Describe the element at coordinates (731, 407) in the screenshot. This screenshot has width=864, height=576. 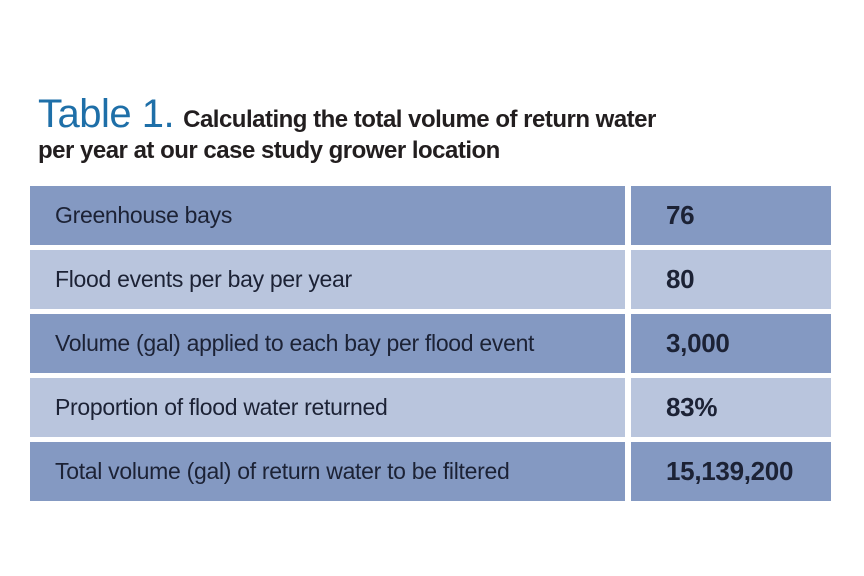
I see `row-value: 83%` at that location.